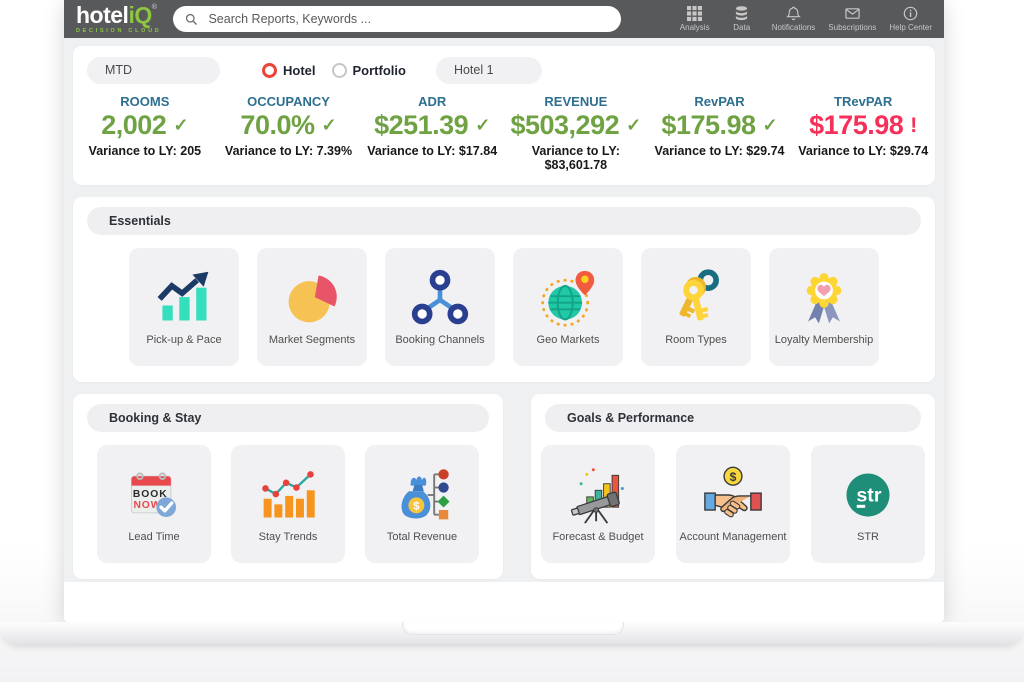 Image resolution: width=1024 pixels, height=682 pixels. Describe the element at coordinates (863, 133) in the screenshot. I see `kpi-trevpar: TRevPAR $175.98! Variance to LY: $29.74` at that location.